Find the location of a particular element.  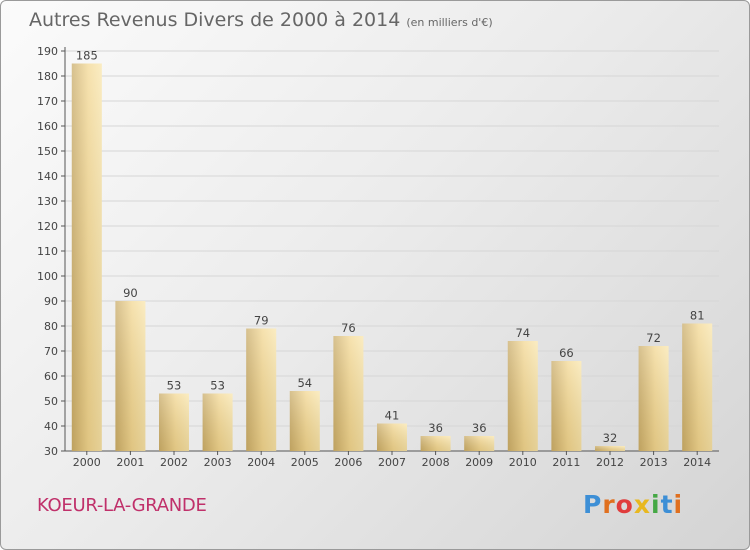

bar-value-label: 41 is located at coordinates (392, 416).